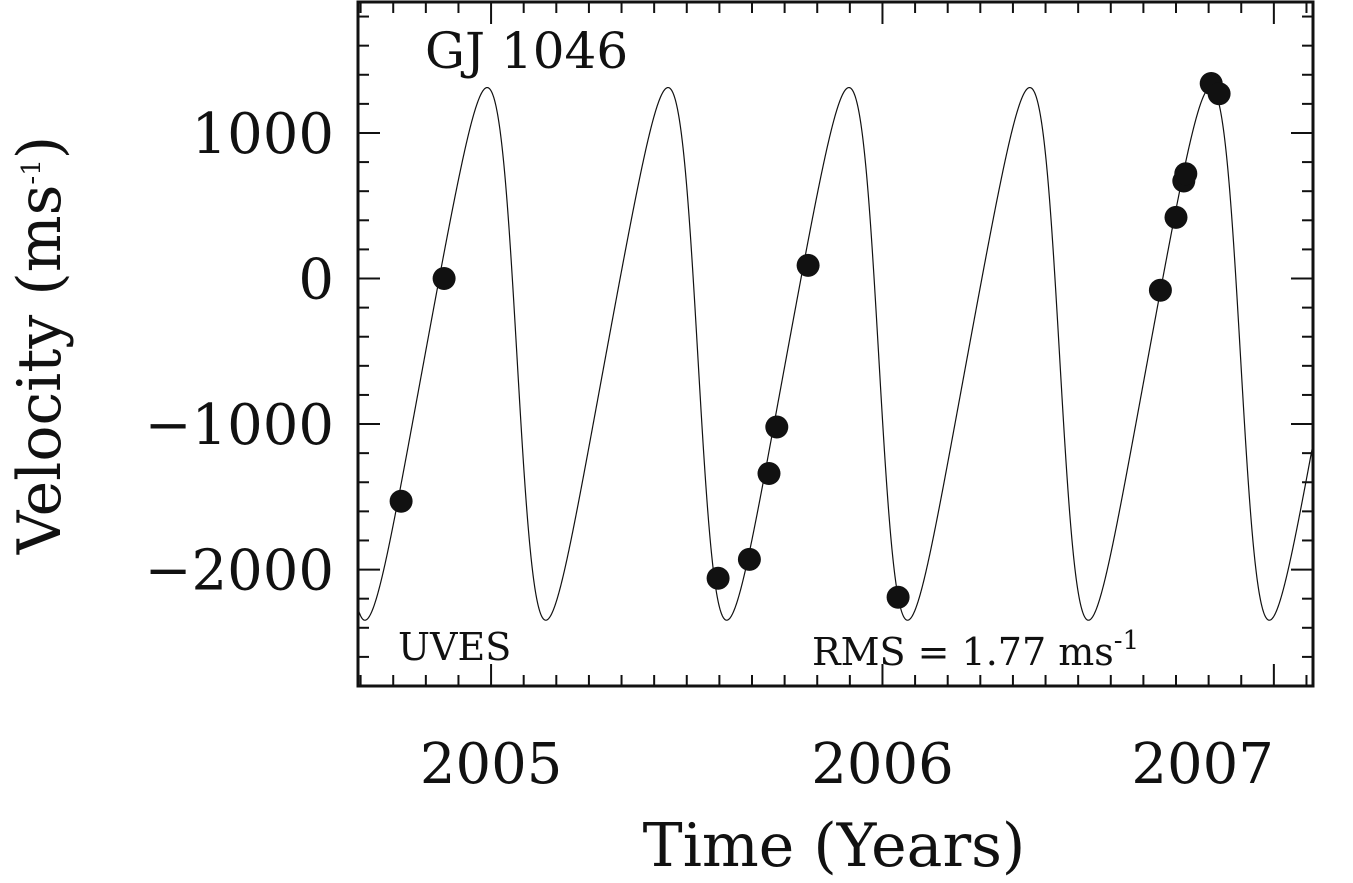  Describe the element at coordinates (239, 571) in the screenshot. I see `y-tick-label: −2000` at that location.